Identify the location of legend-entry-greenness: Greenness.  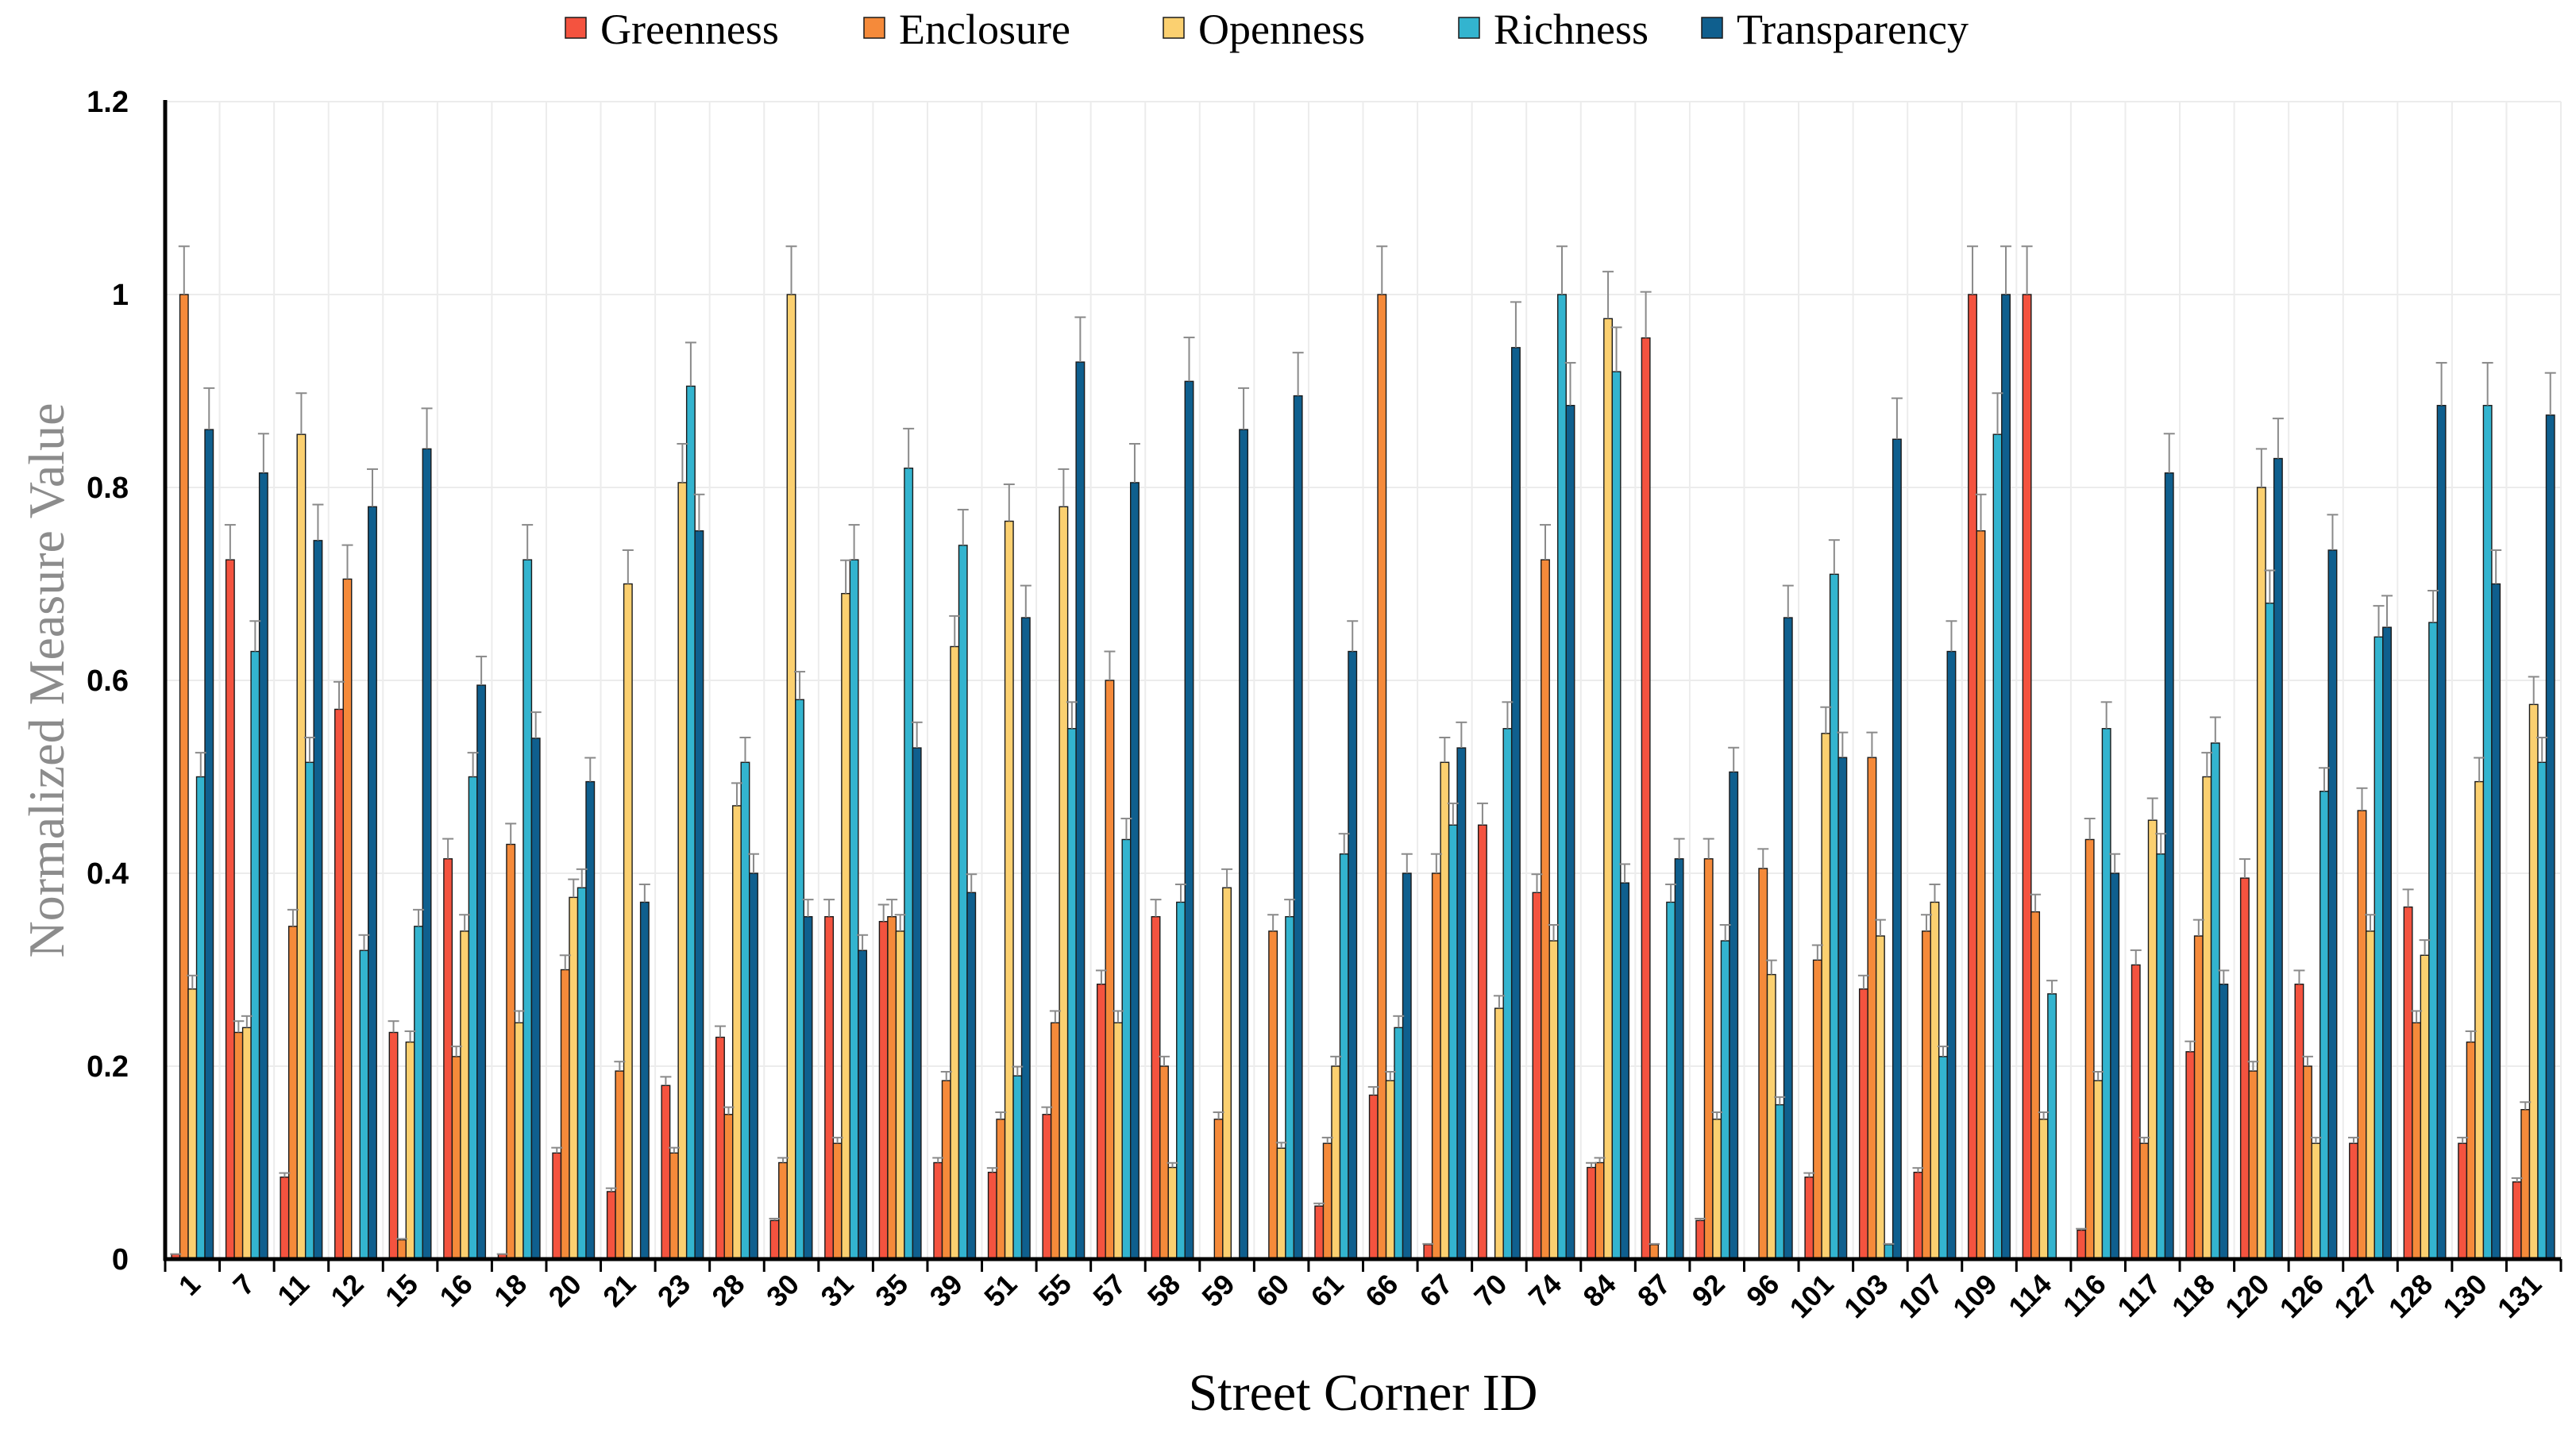
(672, 29).